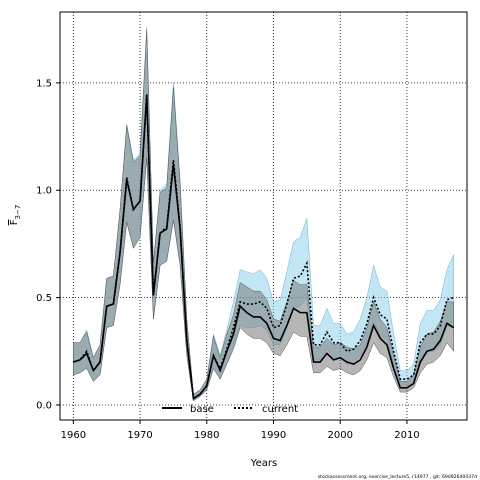 Image resolution: width=480 pixels, height=480 pixels. I want to click on y-tick-label: 0.0, so click(44, 405).